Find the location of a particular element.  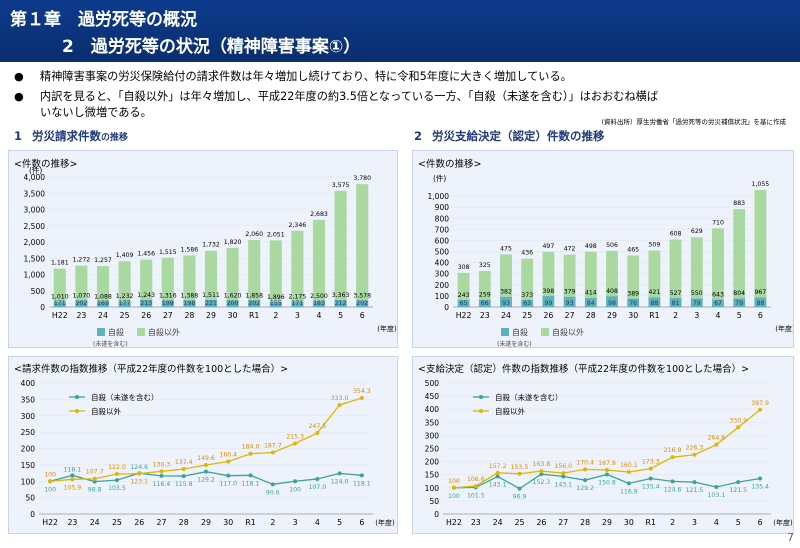

data-label-total: 629 is located at coordinates (697, 231).